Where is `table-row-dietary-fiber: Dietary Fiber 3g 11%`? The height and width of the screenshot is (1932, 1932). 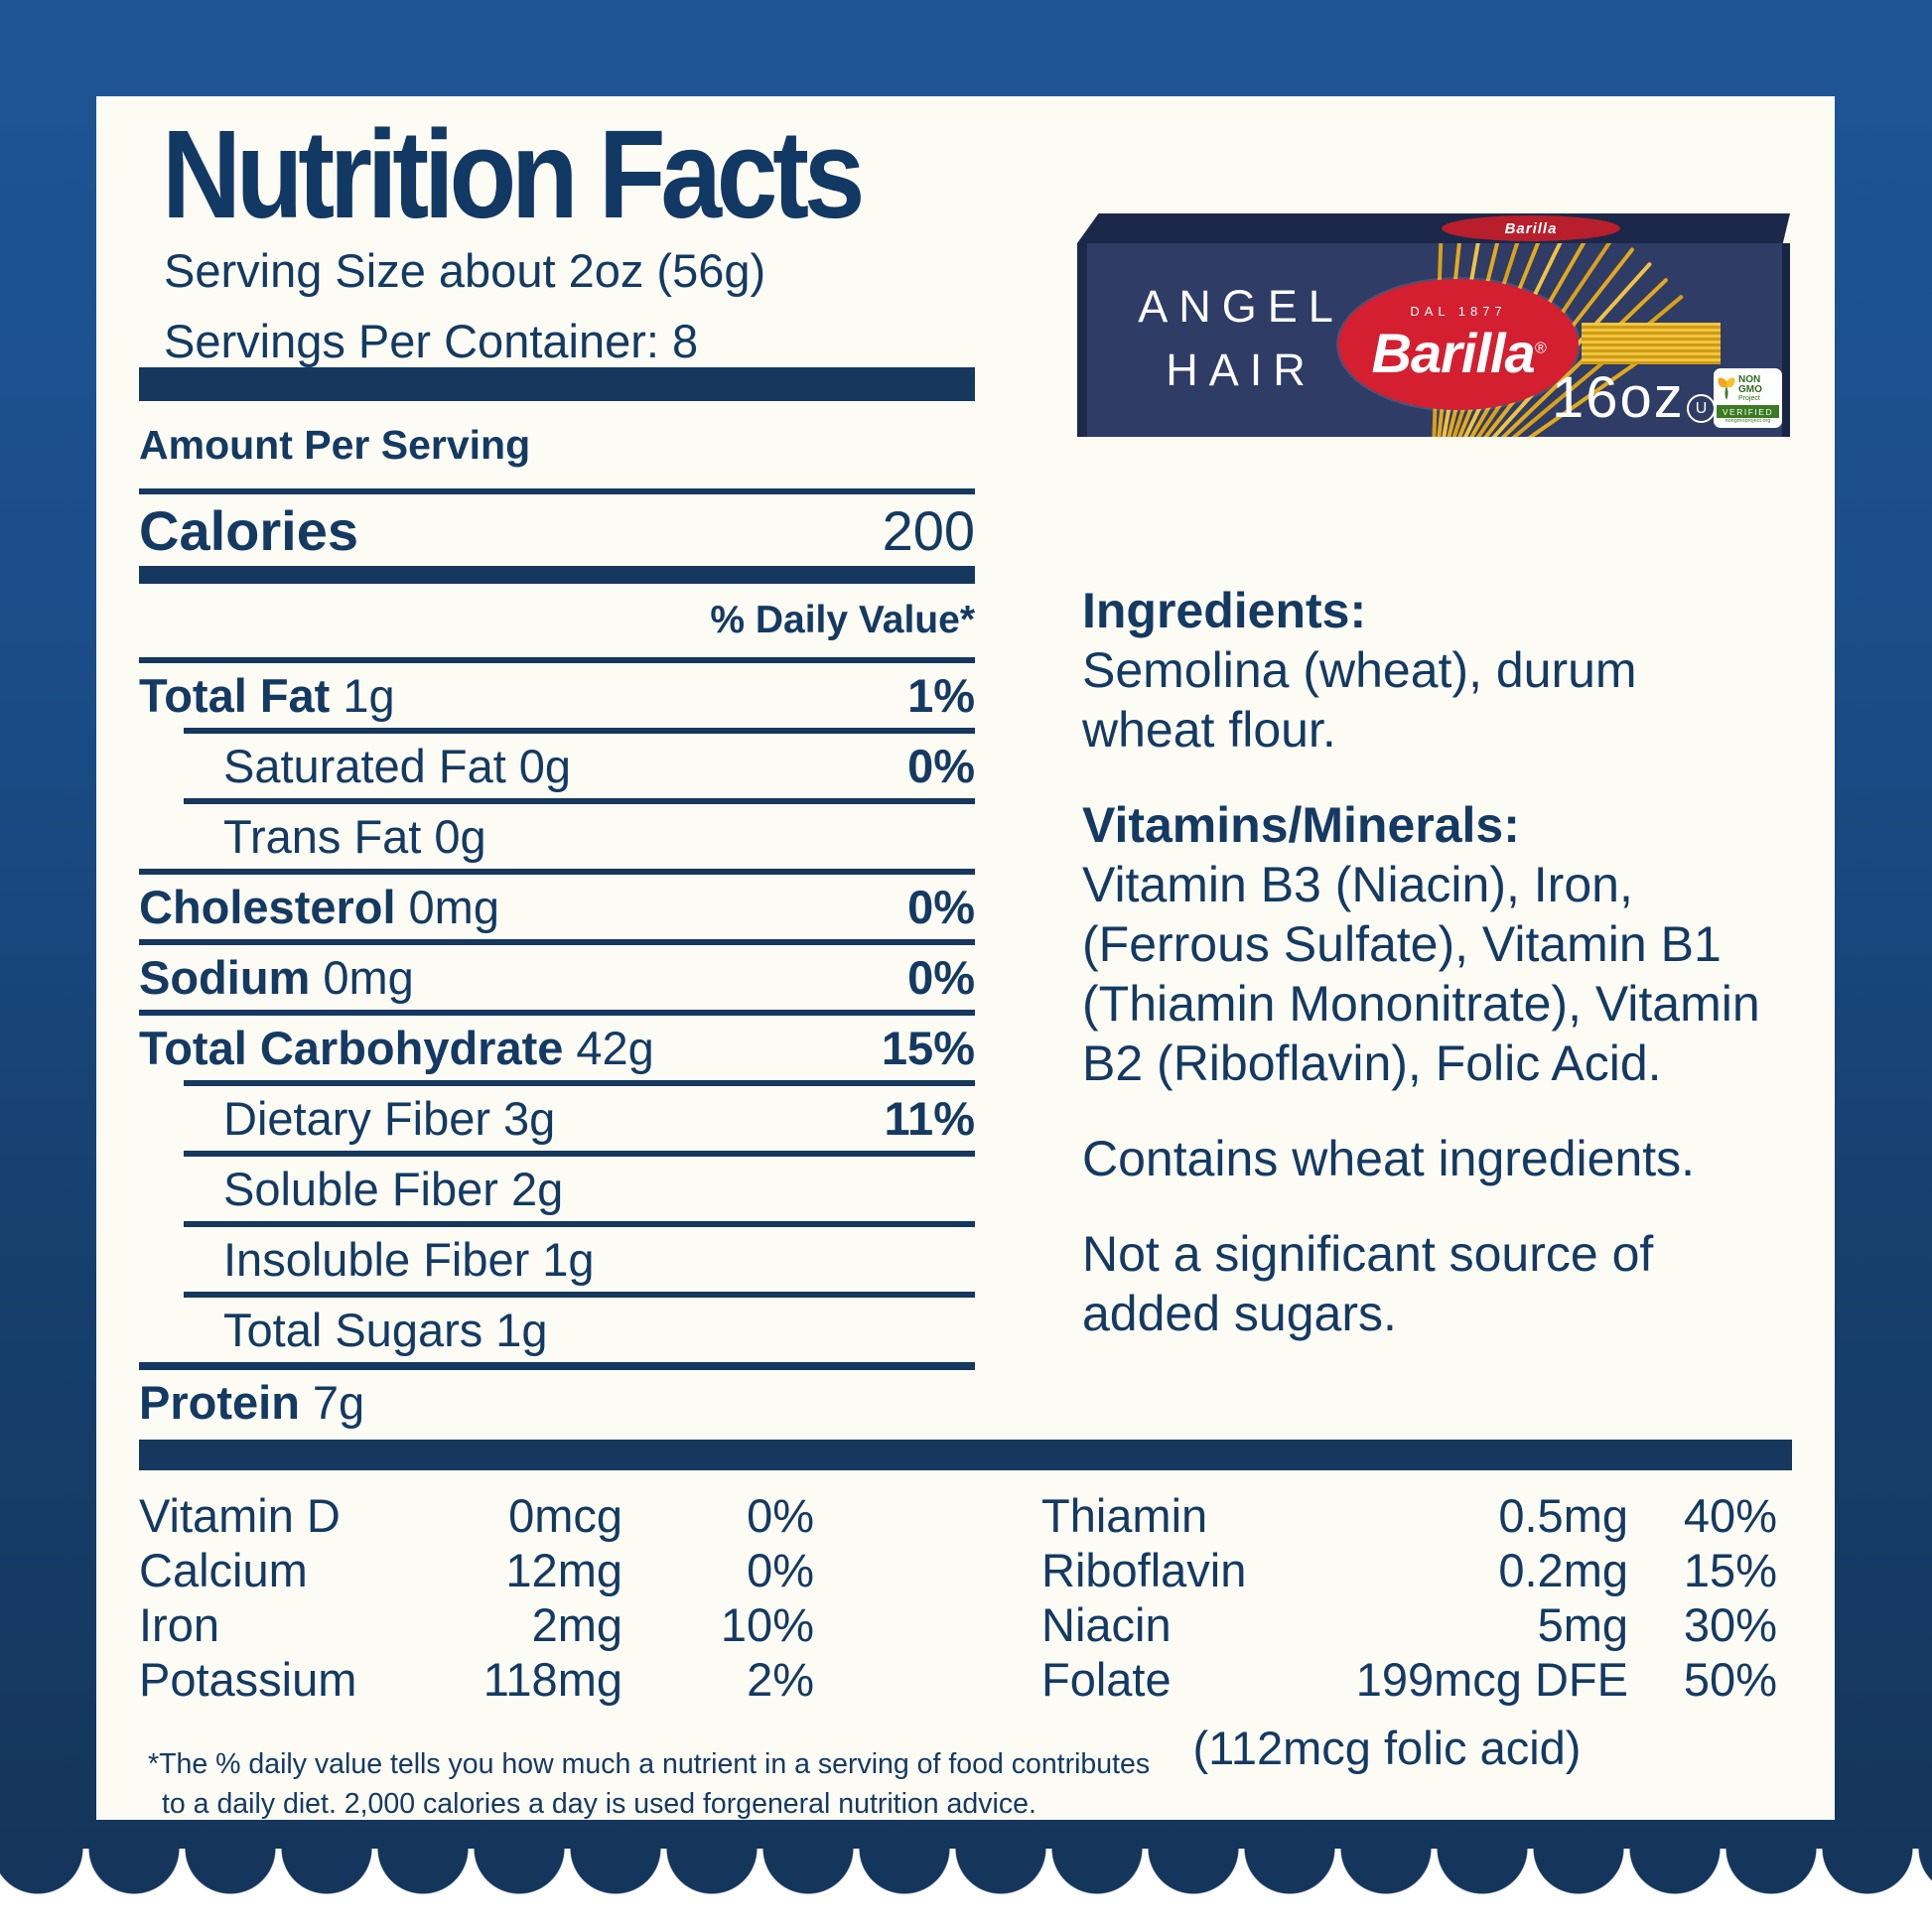
table-row-dietary-fiber: Dietary Fiber 3g 11% is located at coordinates (599, 1119).